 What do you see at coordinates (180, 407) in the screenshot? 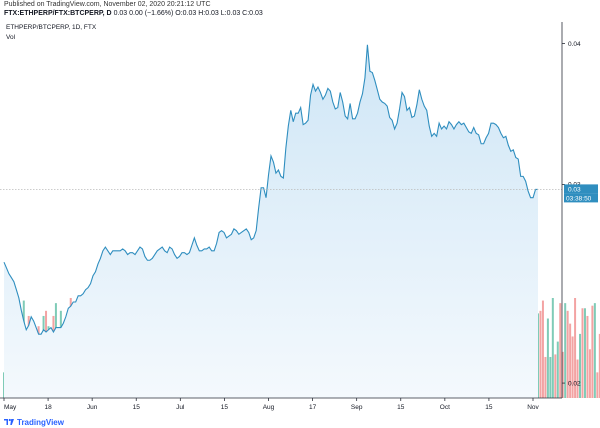
I see `x-tick-label: Jul` at bounding box center [180, 407].